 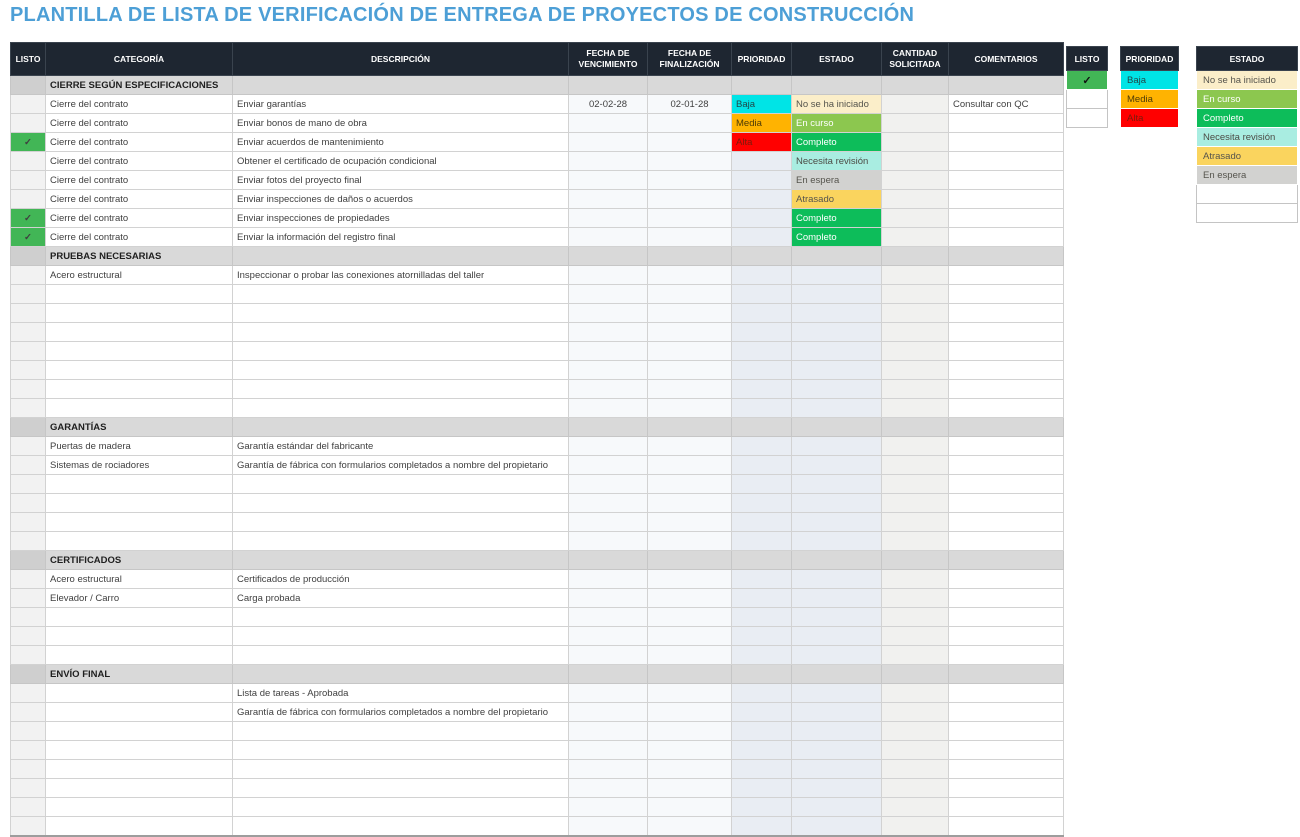 I want to click on cell-descripcion: Enviar acuerdos de mantenimiento, so click(x=400, y=142).